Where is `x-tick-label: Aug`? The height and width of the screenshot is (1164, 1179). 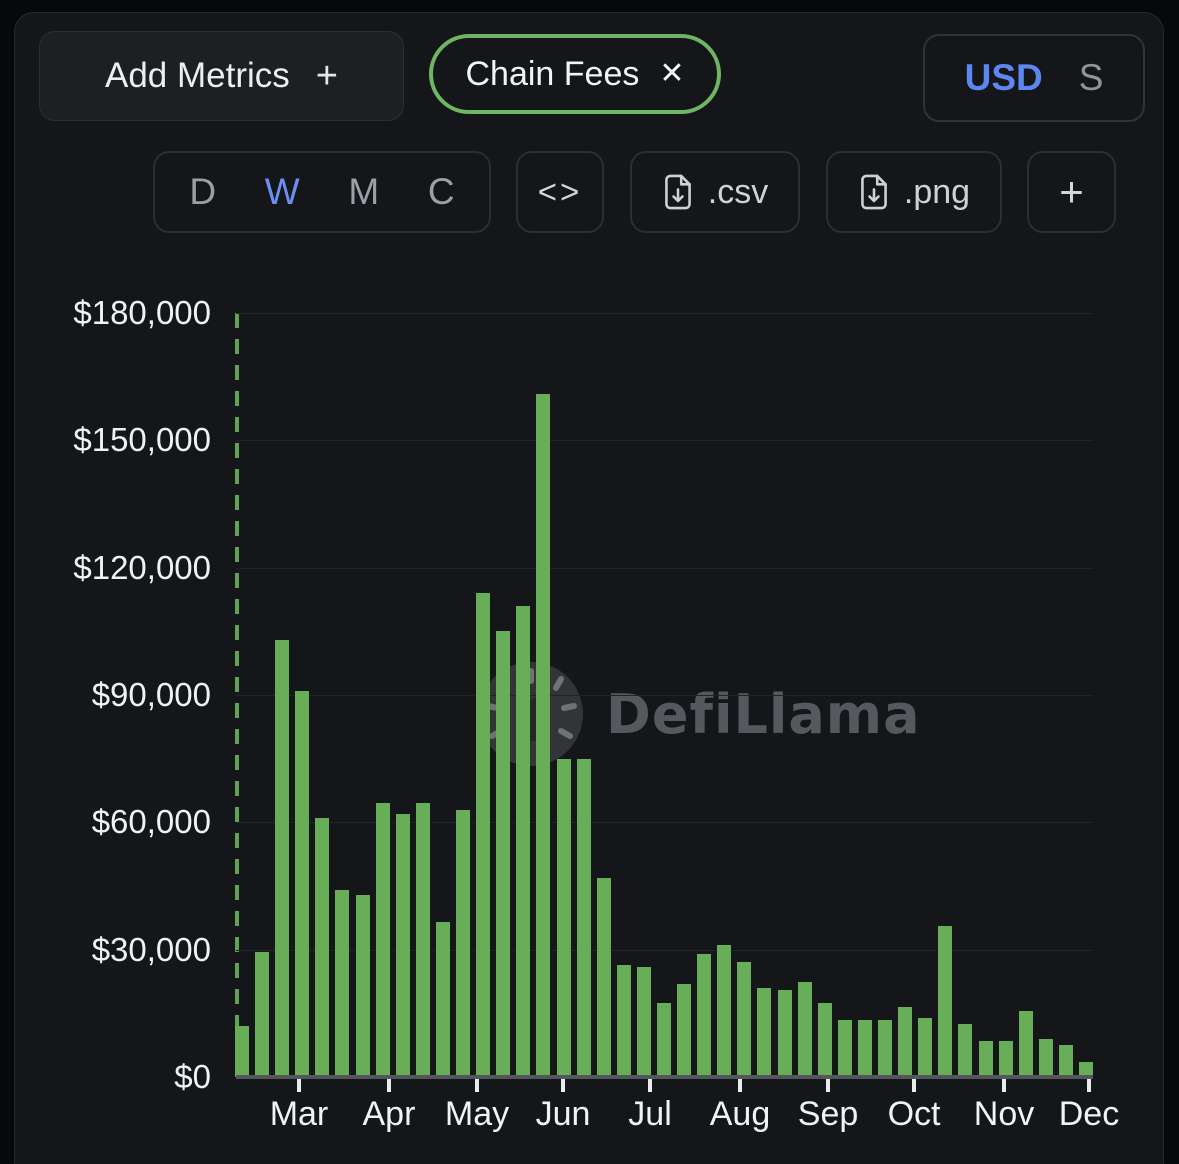
x-tick-label: Aug is located at coordinates (740, 1114).